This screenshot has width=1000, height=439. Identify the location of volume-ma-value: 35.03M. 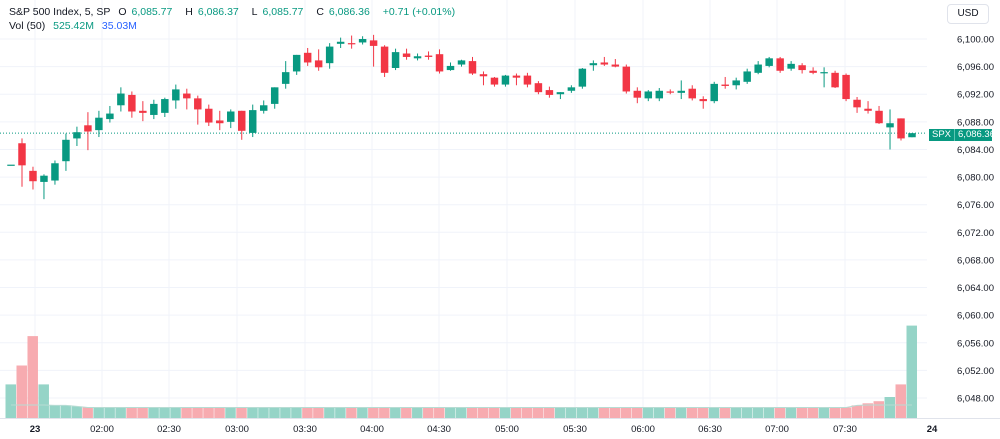
(119, 26).